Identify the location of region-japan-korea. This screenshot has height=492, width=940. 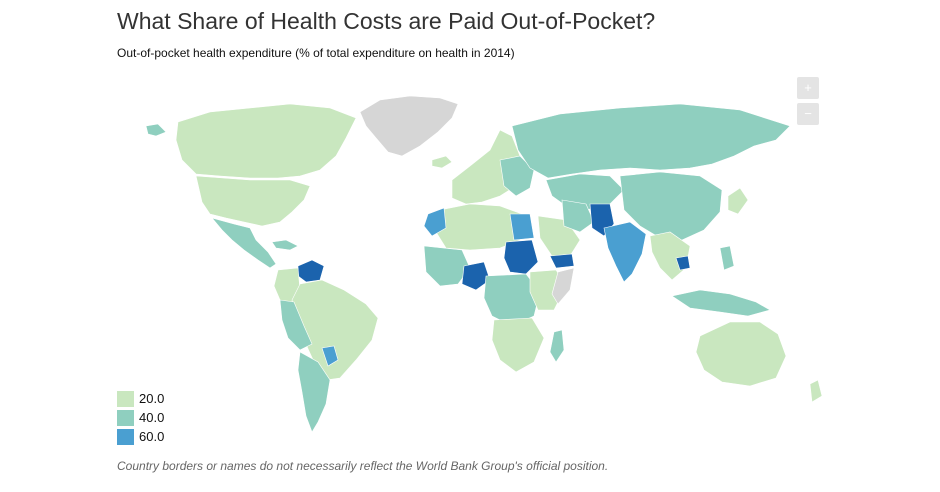
(738, 201).